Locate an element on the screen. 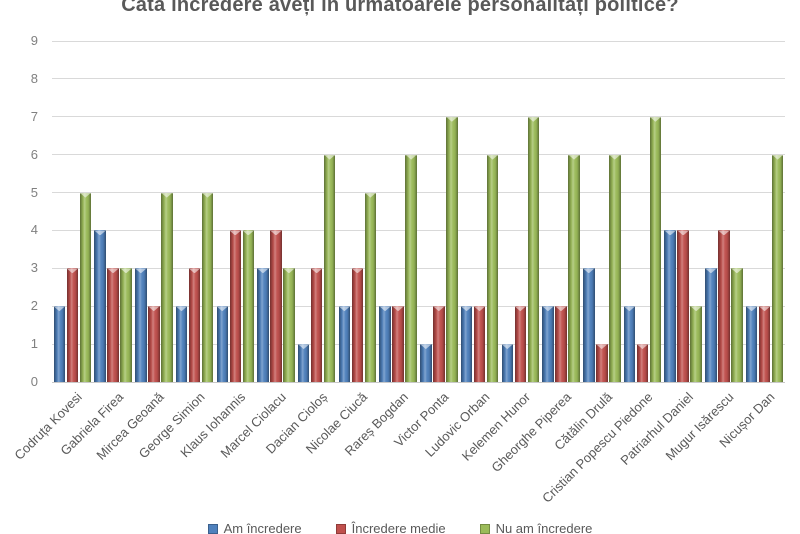 The width and height of the screenshot is (800, 534). legend-label: Am încredere is located at coordinates (262, 527).